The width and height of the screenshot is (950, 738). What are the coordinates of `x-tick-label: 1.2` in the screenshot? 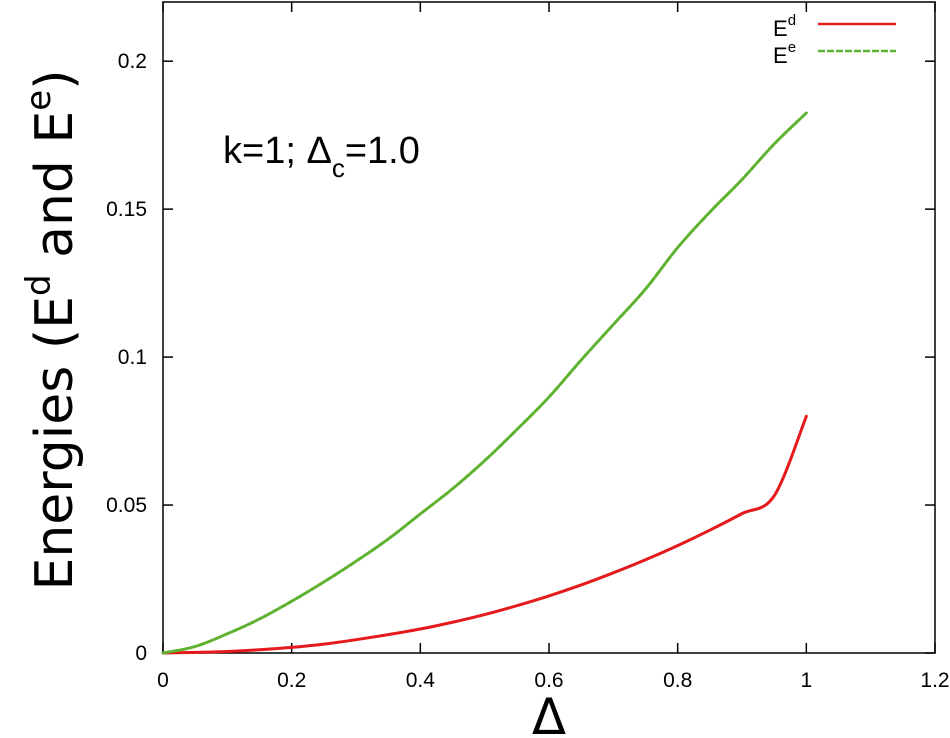 It's located at (934, 680).